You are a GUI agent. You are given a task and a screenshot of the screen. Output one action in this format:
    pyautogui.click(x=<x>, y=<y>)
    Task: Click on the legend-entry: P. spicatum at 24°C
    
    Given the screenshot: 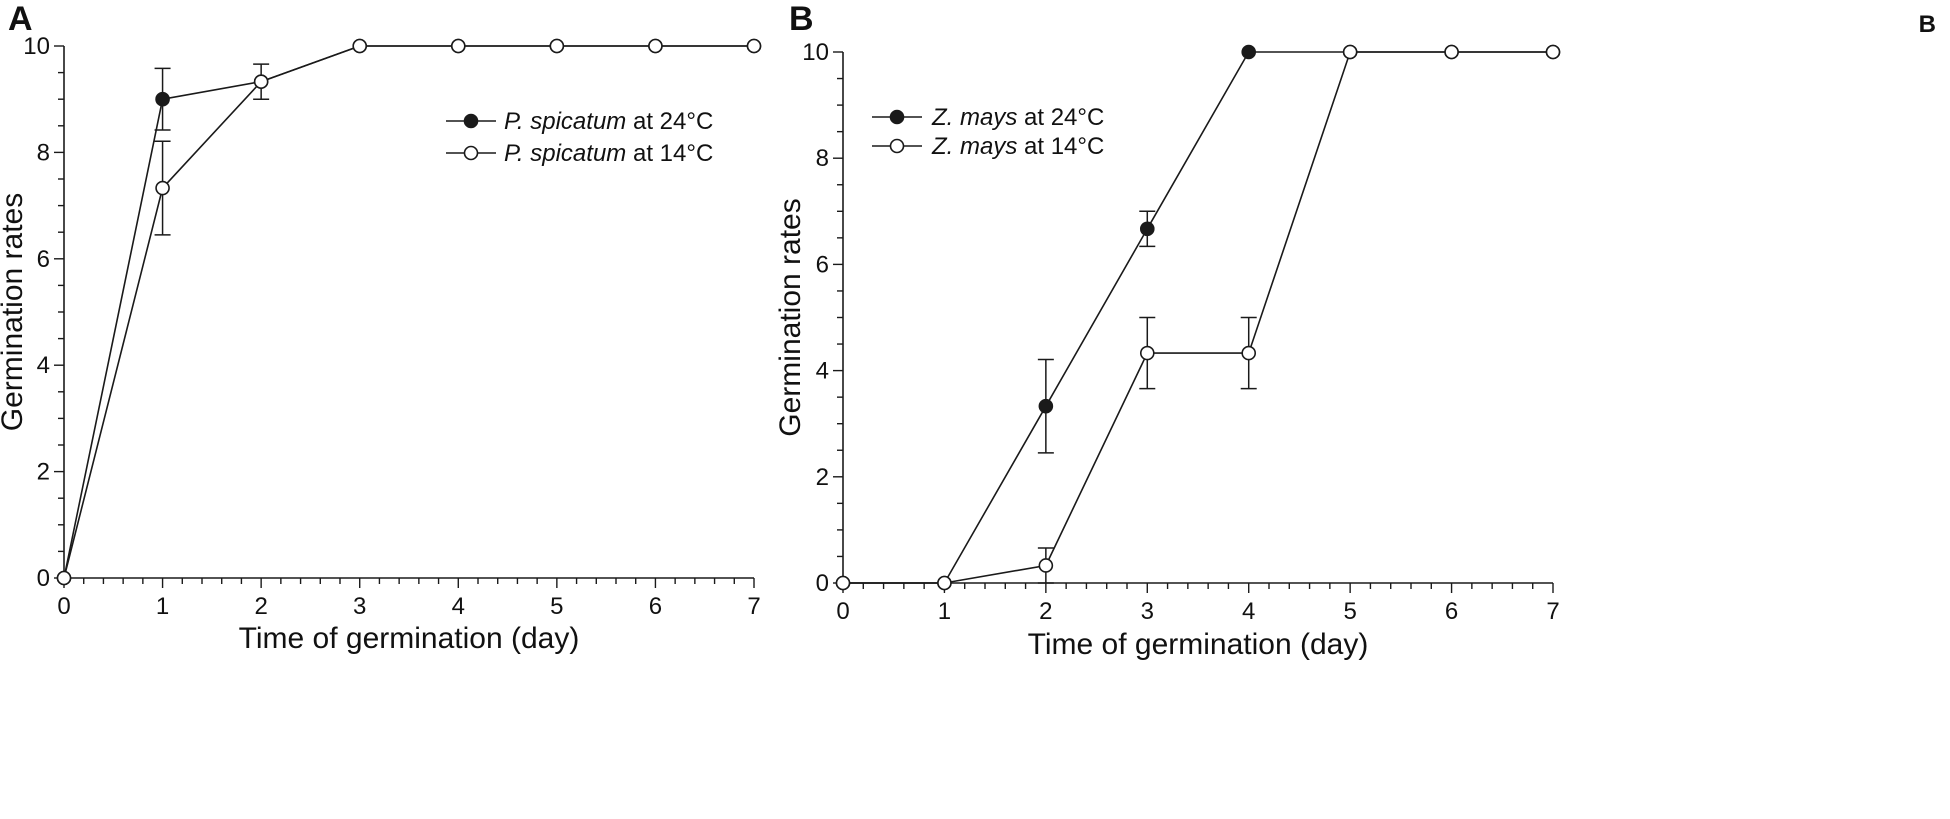 What is the action you would take?
    pyautogui.click(x=608, y=121)
    